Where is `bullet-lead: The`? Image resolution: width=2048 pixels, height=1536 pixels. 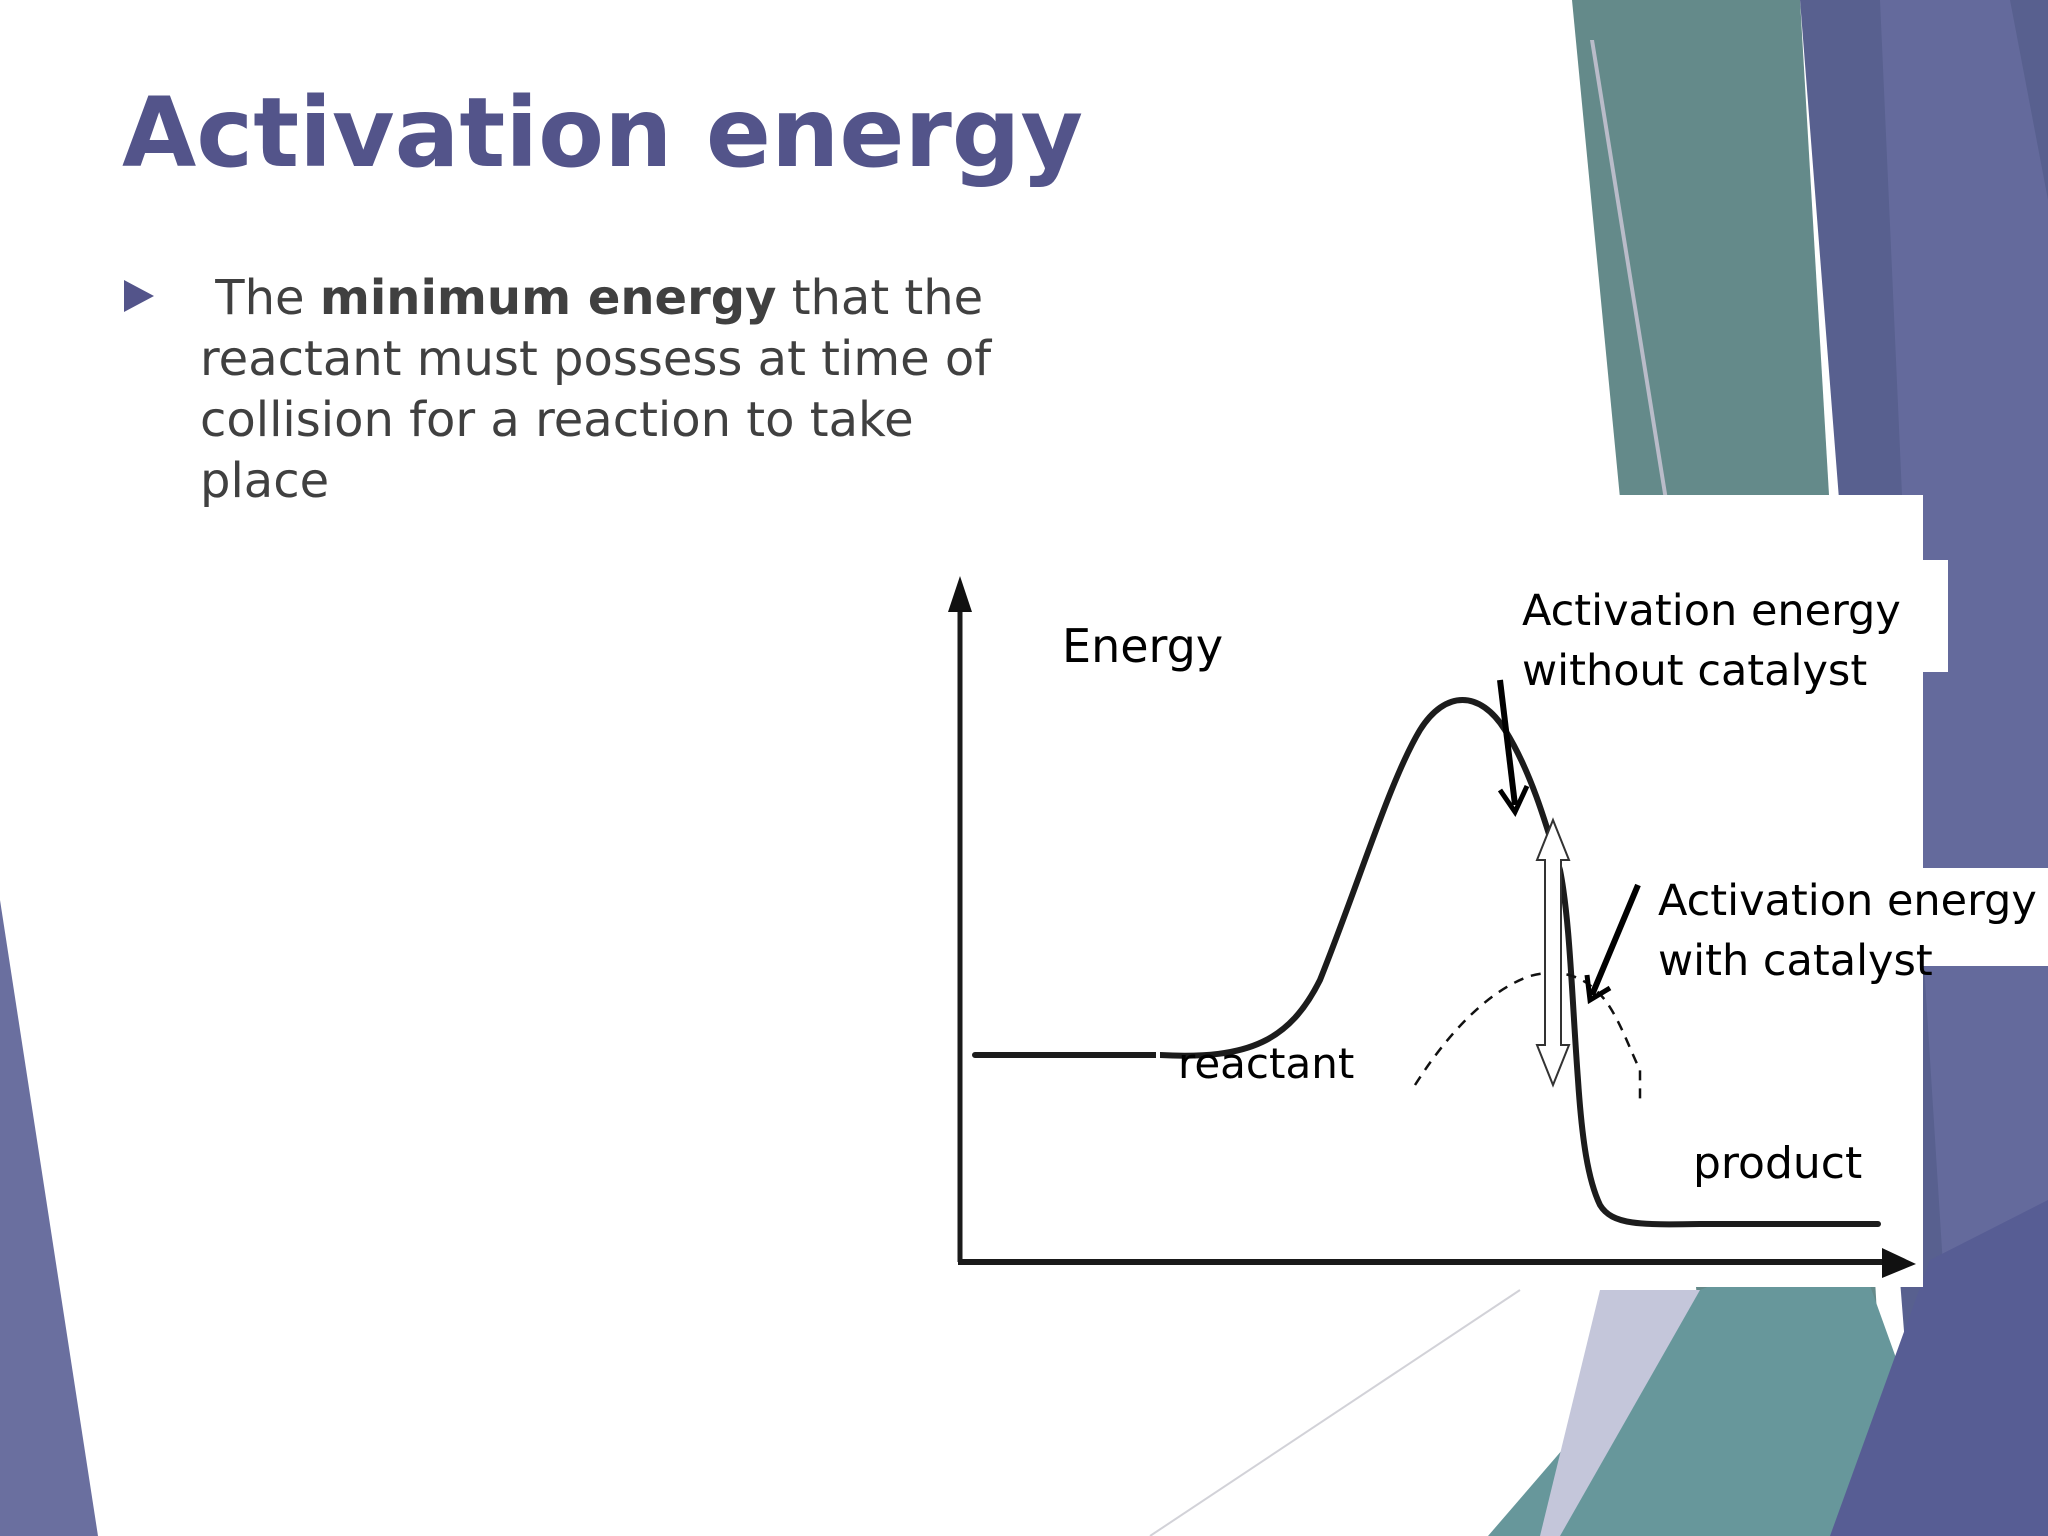
bullet-lead: The is located at coordinates (260, 298).